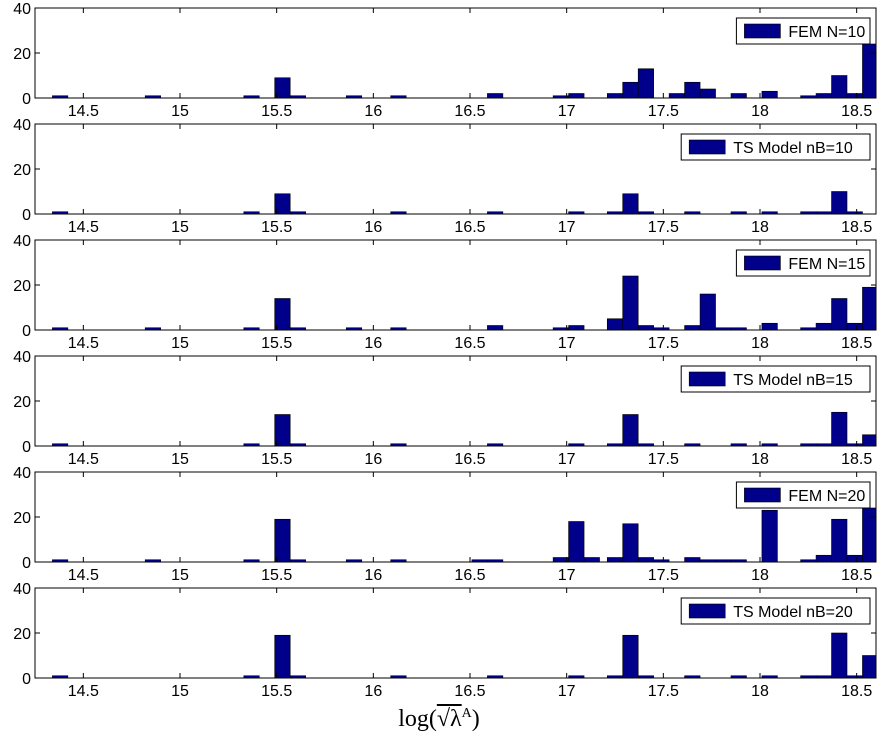 Image resolution: width=878 pixels, height=749 pixels. What do you see at coordinates (803, 495) in the screenshot?
I see `legend: FEM N=20` at bounding box center [803, 495].